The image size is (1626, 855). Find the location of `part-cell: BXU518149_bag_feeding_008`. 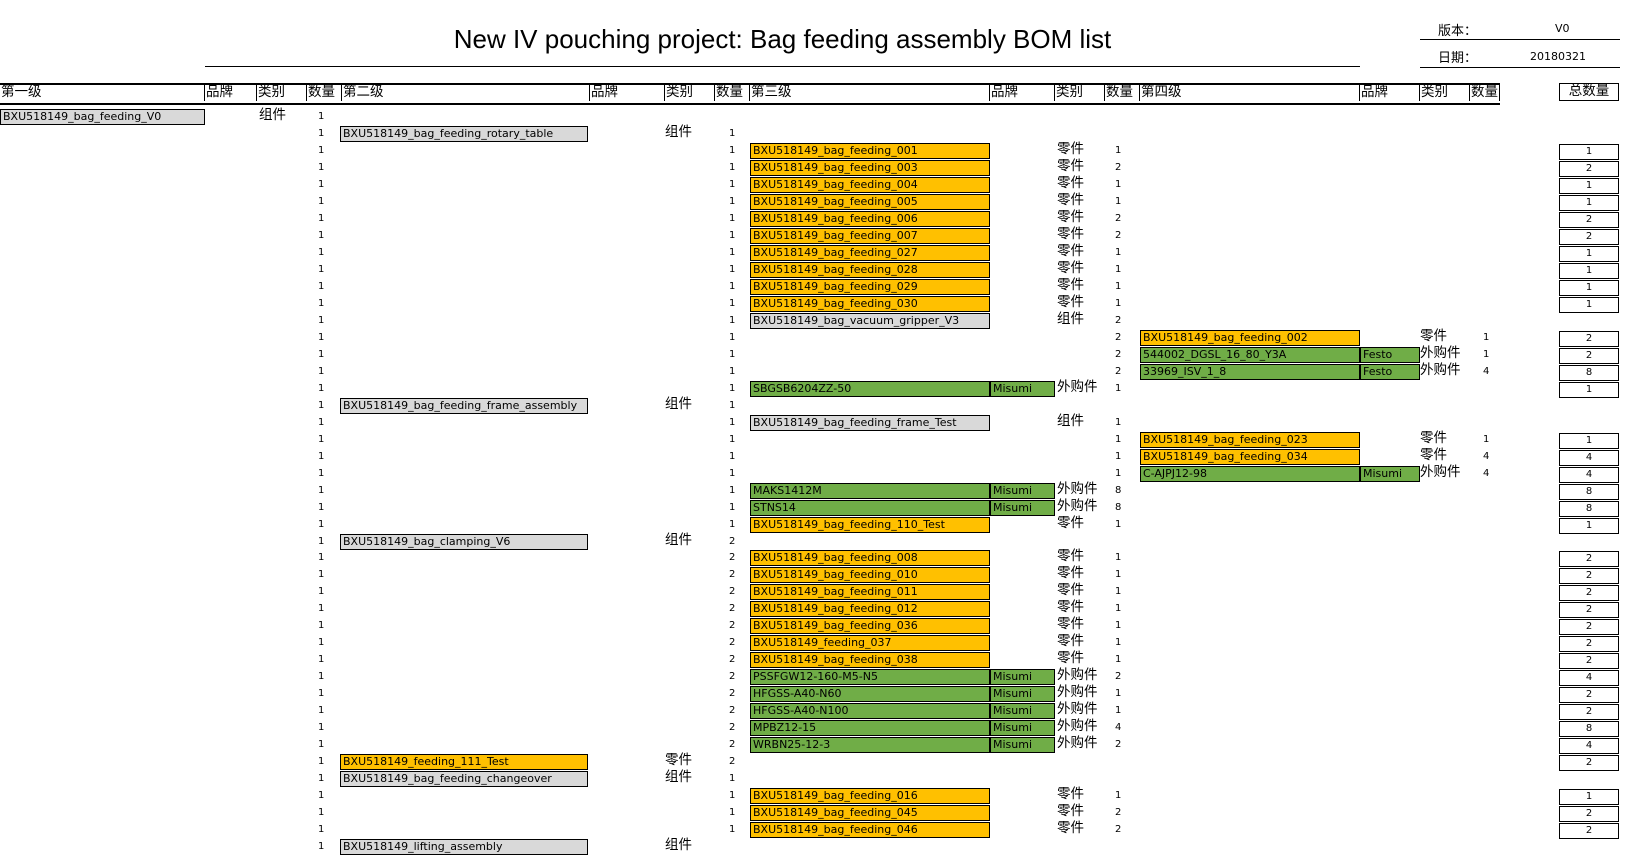

part-cell: BXU518149_bag_feeding_008 is located at coordinates (870, 558).